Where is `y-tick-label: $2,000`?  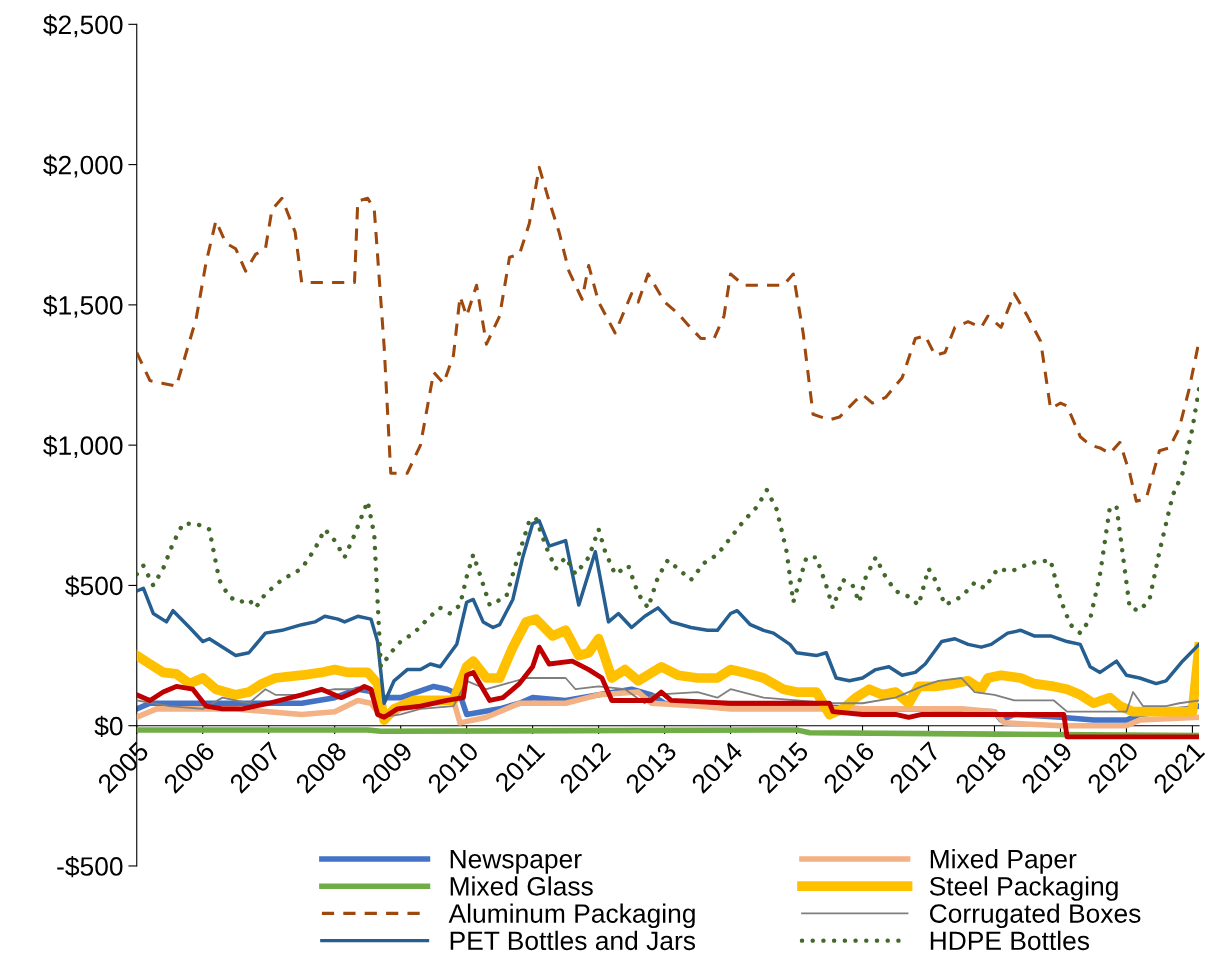
y-tick-label: $2,000 is located at coordinates (83, 166).